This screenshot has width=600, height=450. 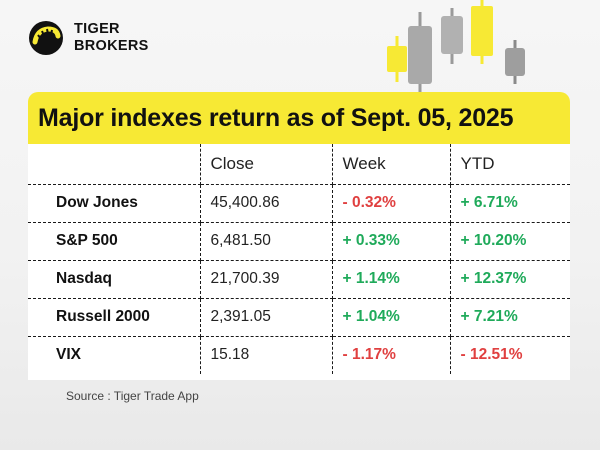 I want to click on week-return: - 0.32%, so click(x=391, y=203).